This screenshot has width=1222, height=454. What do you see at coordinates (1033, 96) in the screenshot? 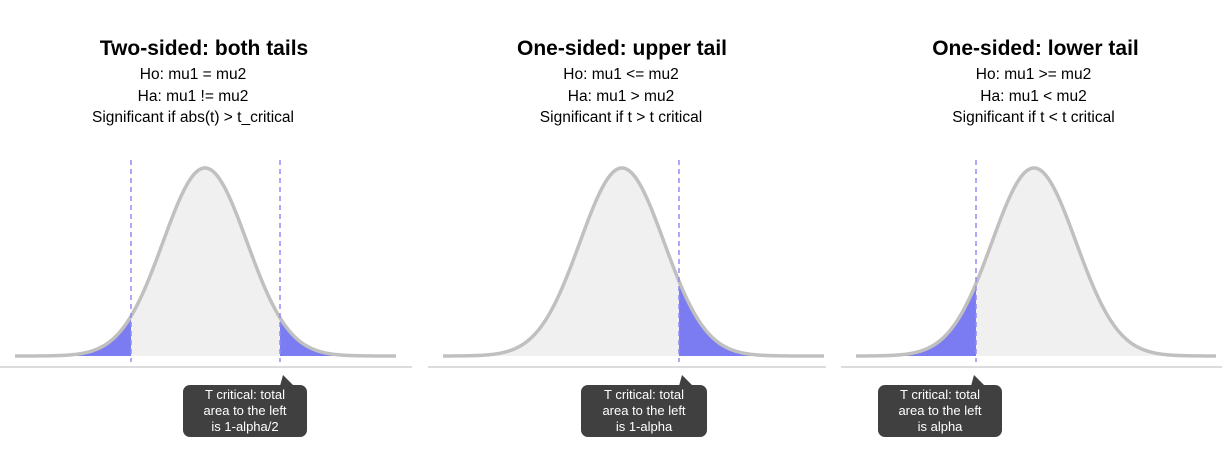
I see `alternative-hypothesis: Ha: mu1 < mu2` at bounding box center [1033, 96].